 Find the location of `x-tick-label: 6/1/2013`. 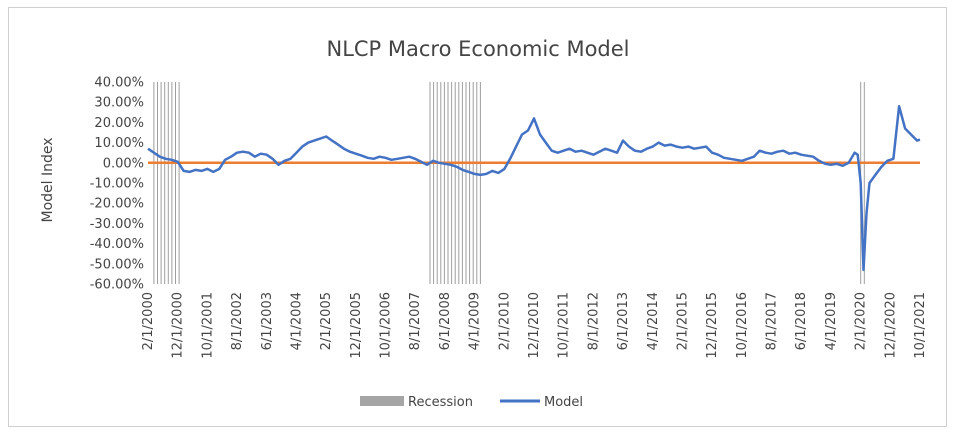

x-tick-label: 6/1/2013 is located at coordinates (623, 321).